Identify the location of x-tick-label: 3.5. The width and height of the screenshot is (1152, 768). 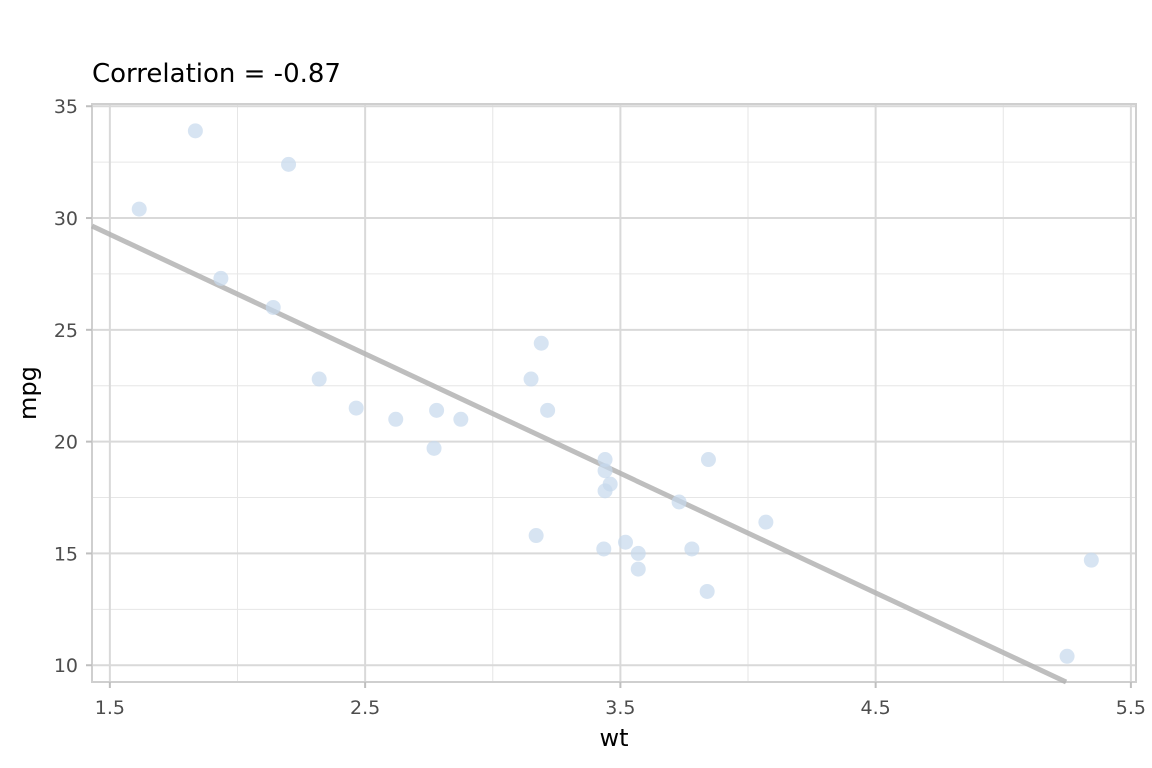
(620, 708).